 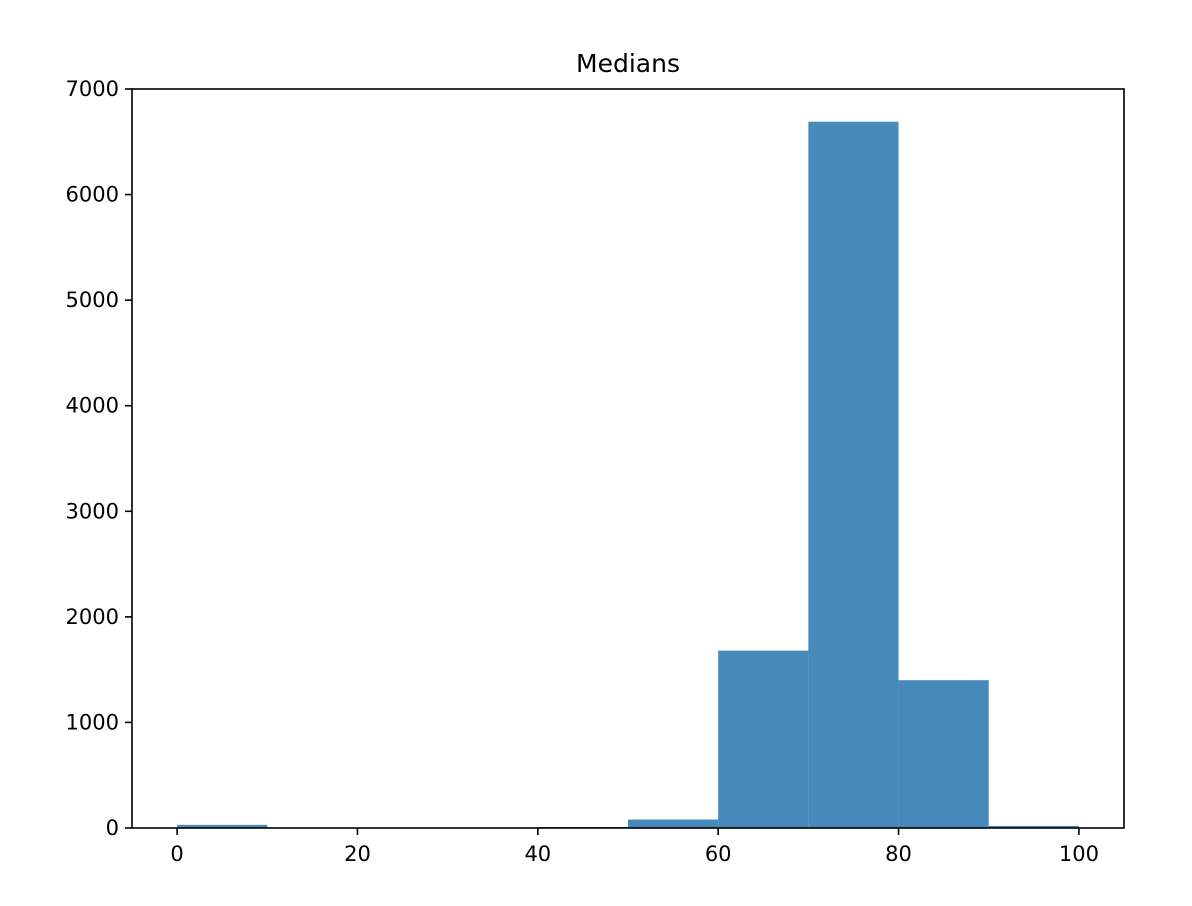 I want to click on y-tick-label: 1000, so click(x=92, y=722).